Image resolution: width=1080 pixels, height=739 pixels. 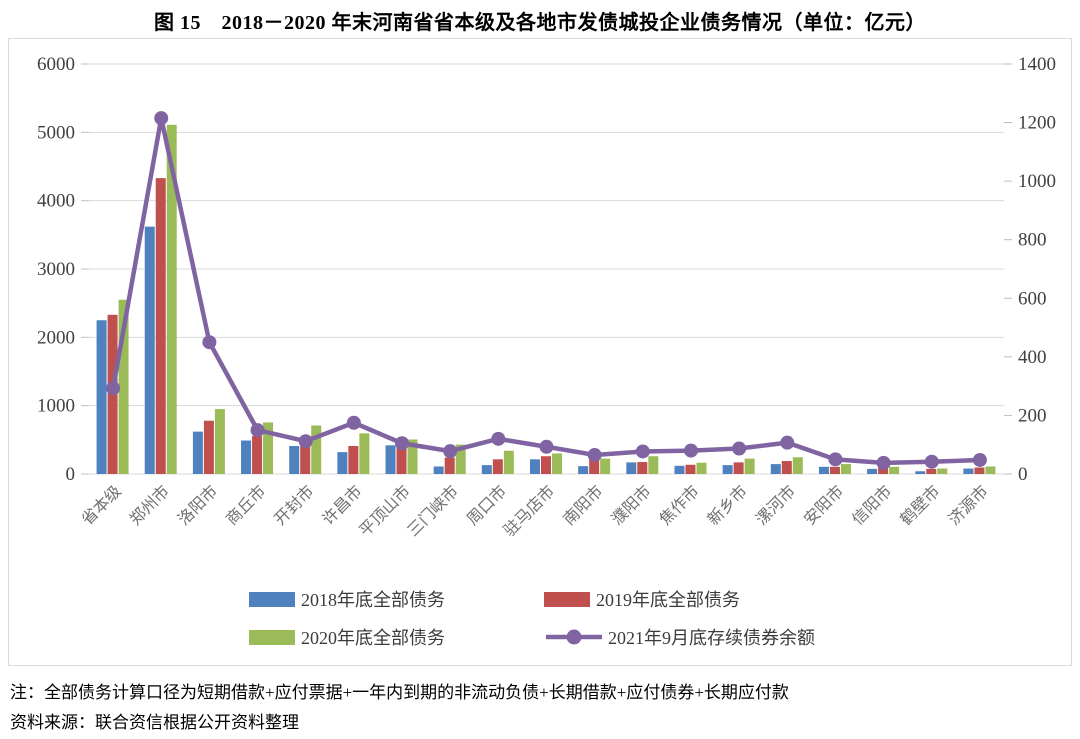 What do you see at coordinates (642, 468) in the screenshot?
I see `bar-2019年底全部债务-濮阳市` at bounding box center [642, 468].